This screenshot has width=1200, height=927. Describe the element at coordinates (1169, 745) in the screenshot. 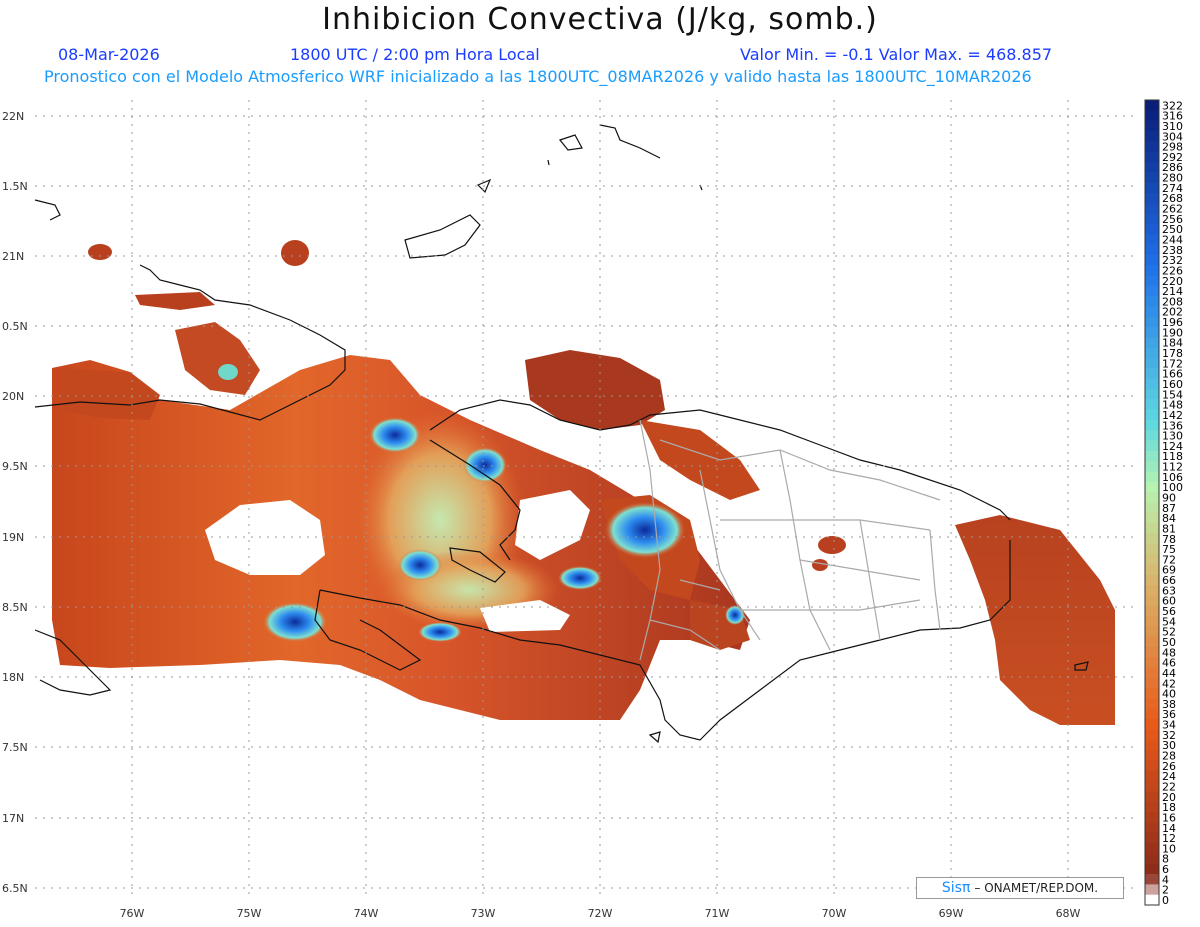

I see `colorbar-label: 30` at that location.